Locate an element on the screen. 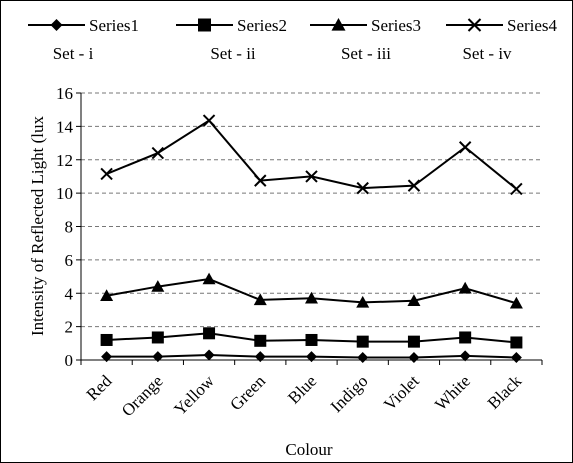  series-series1 is located at coordinates (311, 356).